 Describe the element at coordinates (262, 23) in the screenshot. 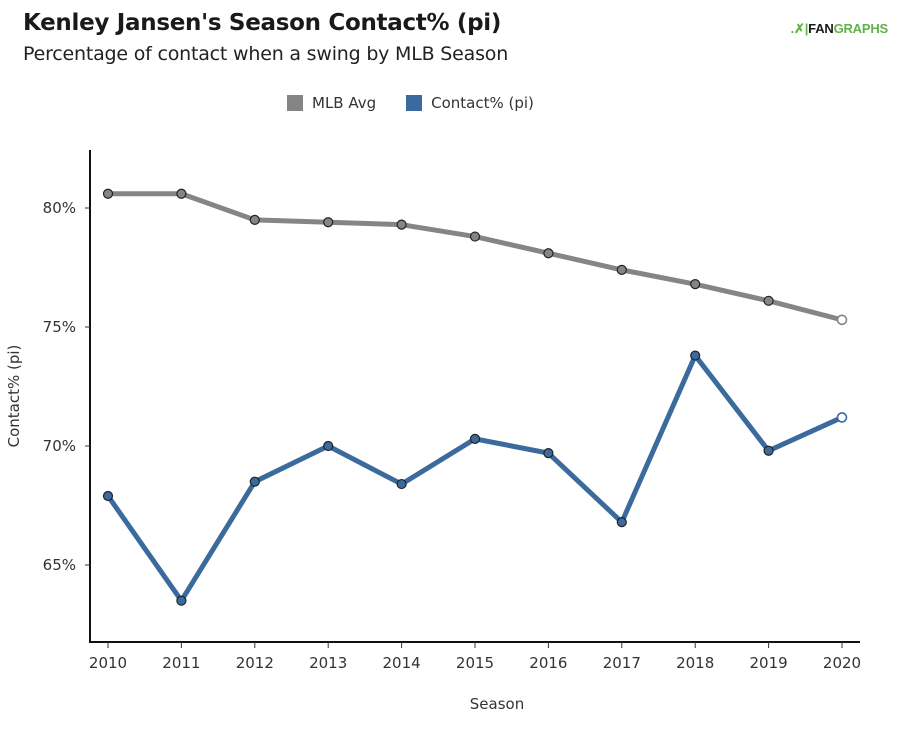

I see `chart-title: Kenley Jansen's Season Contact% (pi)` at that location.